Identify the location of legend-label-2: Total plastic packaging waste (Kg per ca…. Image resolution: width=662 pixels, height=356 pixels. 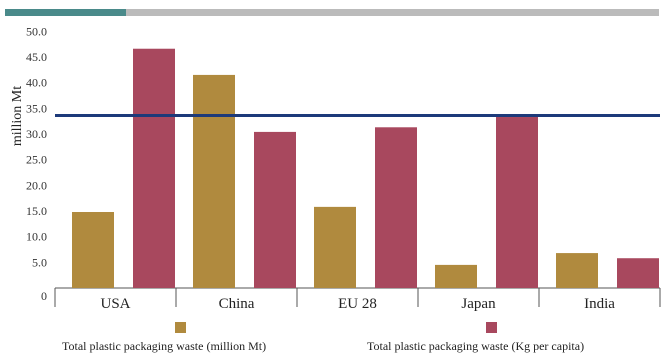
(475, 346).